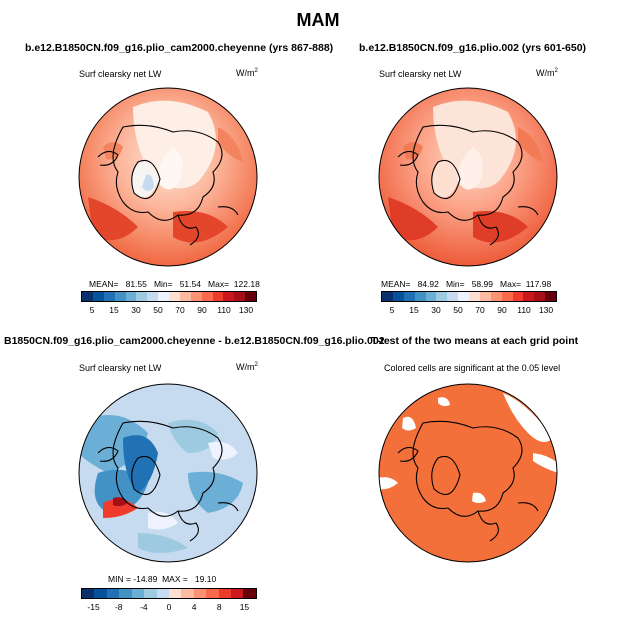 This screenshot has width=636, height=637. I want to click on colorbar-tick-label: 8, so click(219, 607).